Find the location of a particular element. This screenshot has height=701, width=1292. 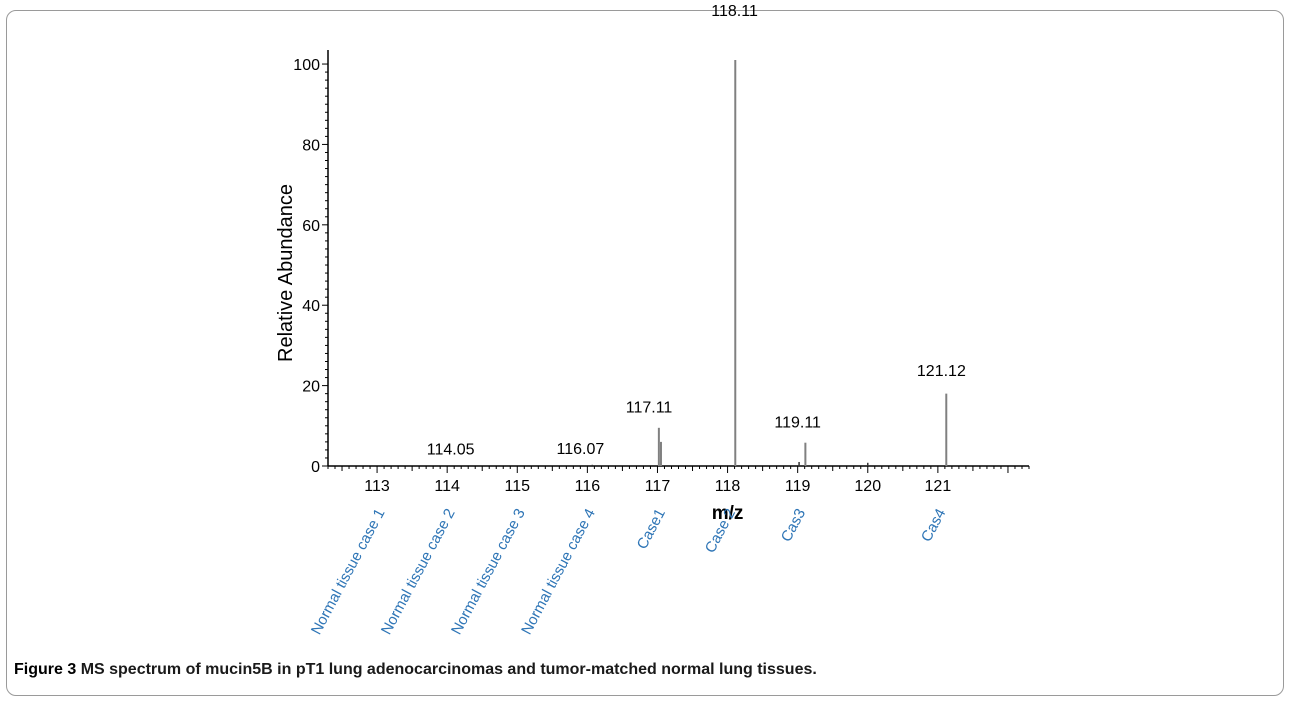

x-tick-label: 117 is located at coordinates (658, 486).